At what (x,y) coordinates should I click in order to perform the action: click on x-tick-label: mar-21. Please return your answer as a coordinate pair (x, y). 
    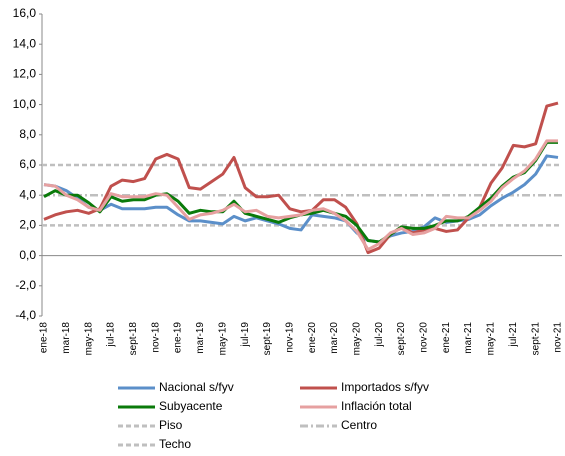
    Looking at the image, I should click on (468, 338).